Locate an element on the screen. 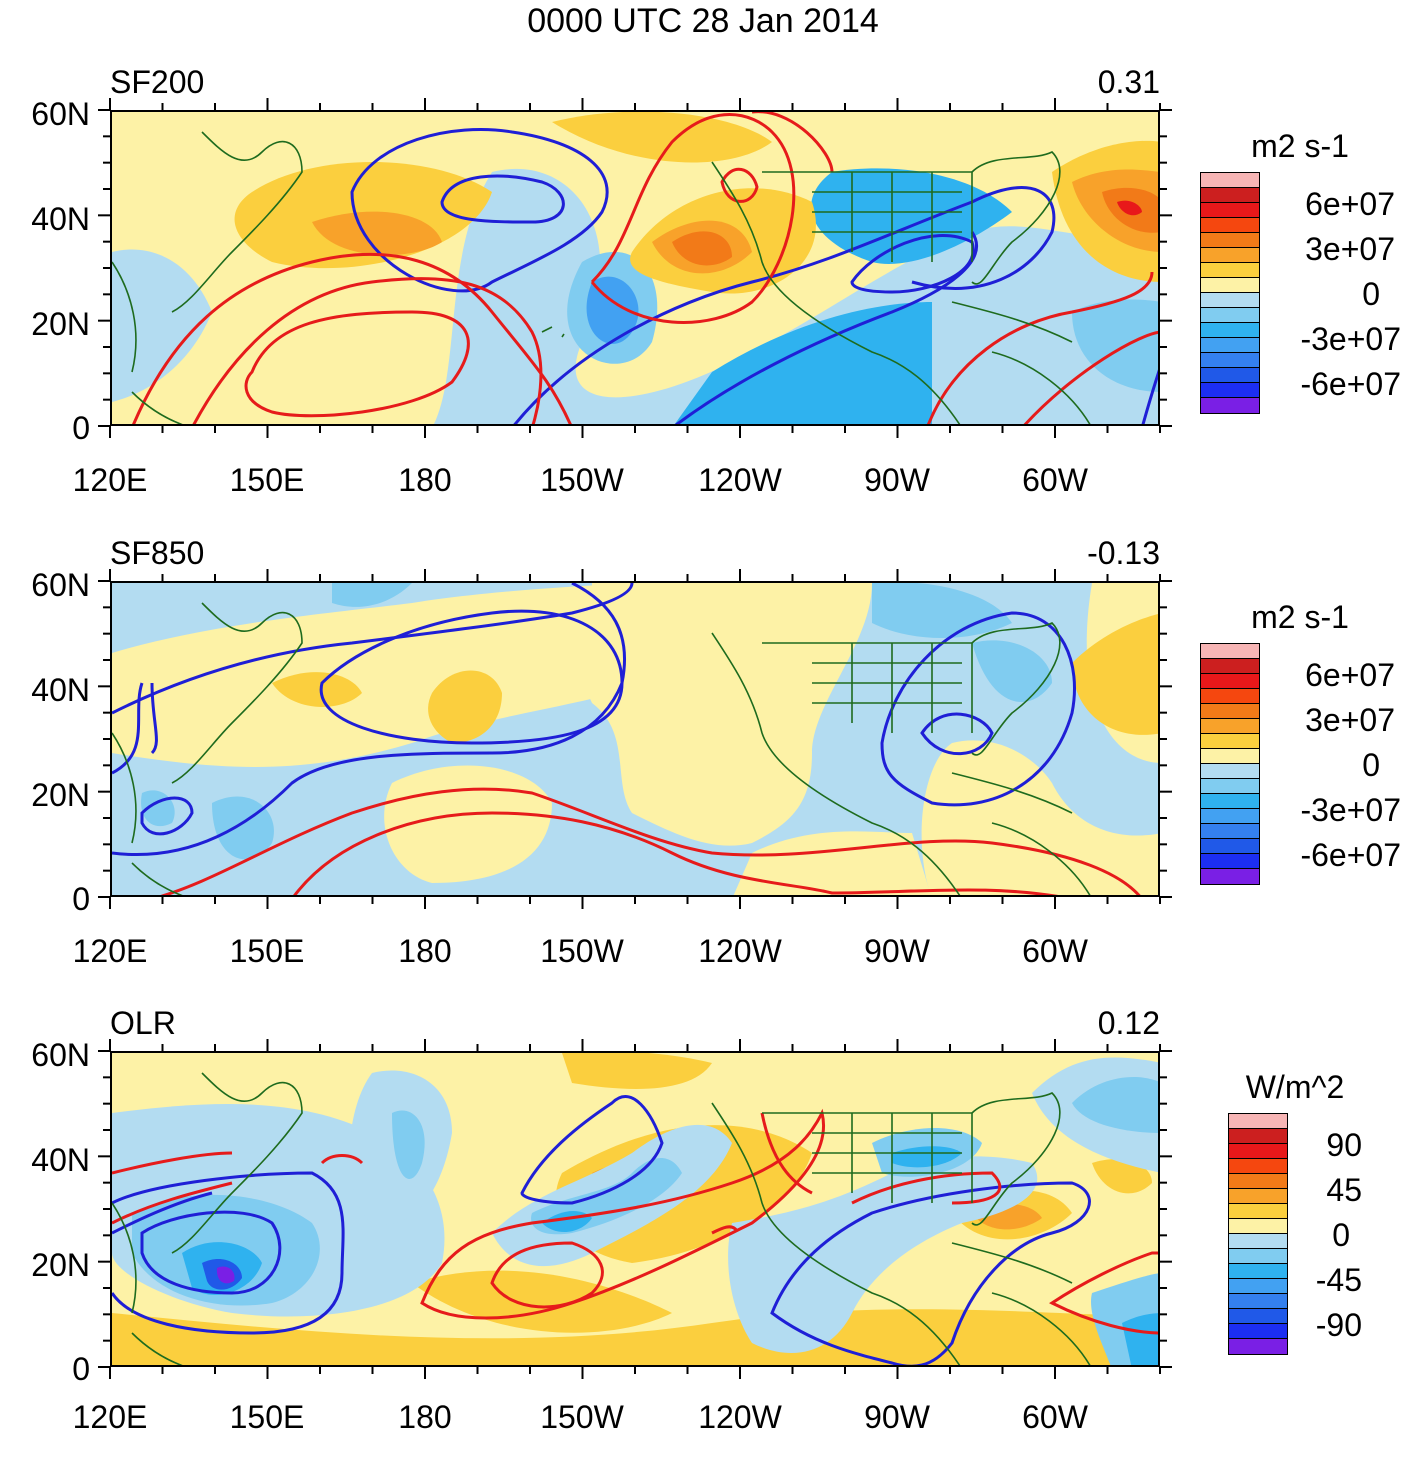 This screenshot has height=1471, width=1406. panel-label: SF200 is located at coordinates (157, 82).